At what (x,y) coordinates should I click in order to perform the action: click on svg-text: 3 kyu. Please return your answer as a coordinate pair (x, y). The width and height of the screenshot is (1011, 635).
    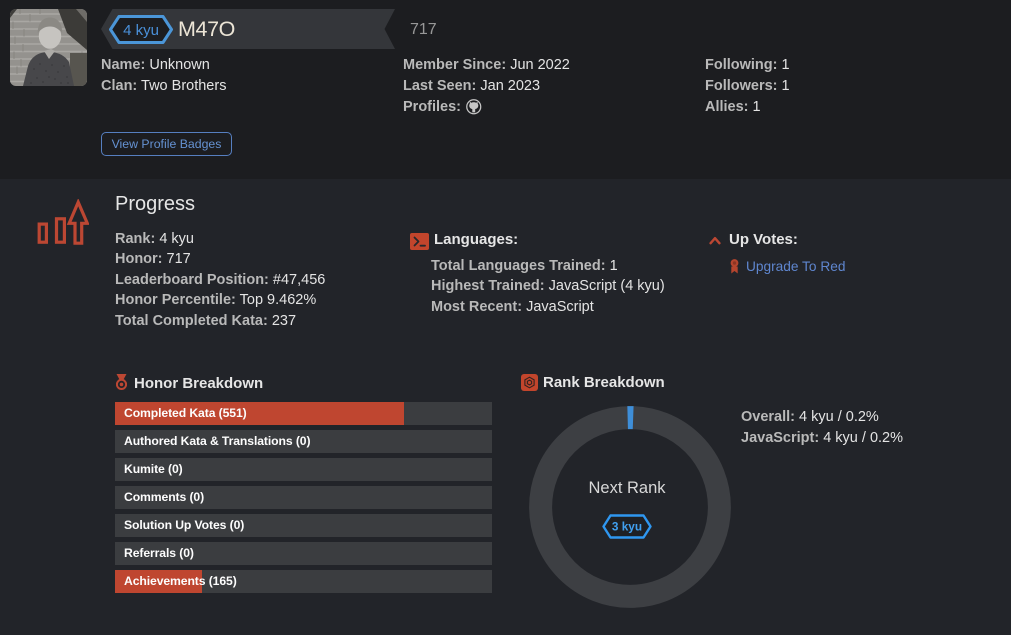
    Looking at the image, I should click on (627, 527).